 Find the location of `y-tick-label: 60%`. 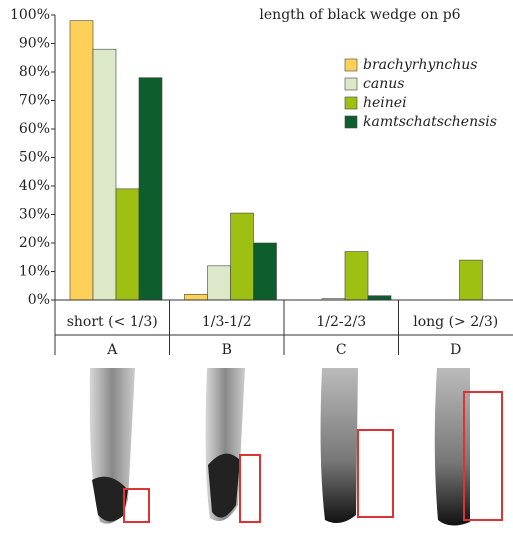

y-tick-label: 60% is located at coordinates (34, 129).